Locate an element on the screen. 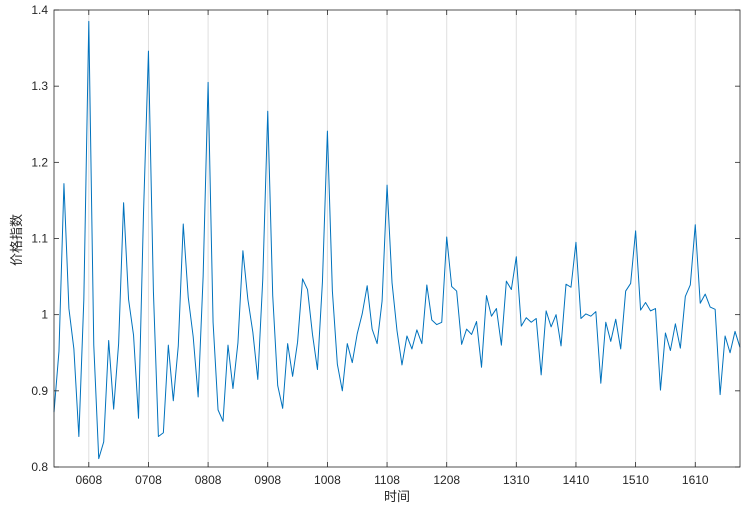 This screenshot has width=751, height=507. y-tick-label: 1 is located at coordinates (44, 315).